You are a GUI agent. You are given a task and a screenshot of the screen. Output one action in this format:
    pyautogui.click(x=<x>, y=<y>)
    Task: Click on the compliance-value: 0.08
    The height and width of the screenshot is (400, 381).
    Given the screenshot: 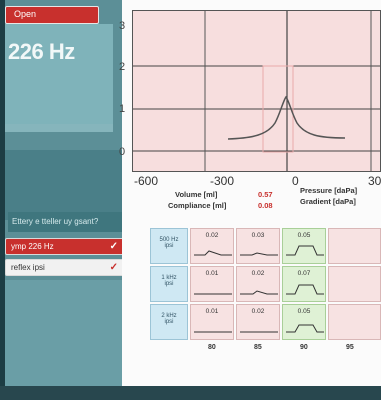 What is the action you would take?
    pyautogui.click(x=265, y=205)
    